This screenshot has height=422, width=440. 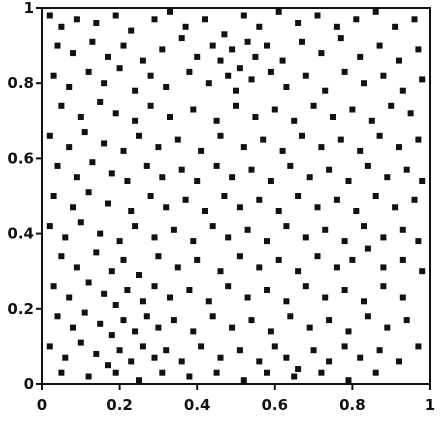 I want to click on y-tick-label: 1, so click(x=29, y=8).